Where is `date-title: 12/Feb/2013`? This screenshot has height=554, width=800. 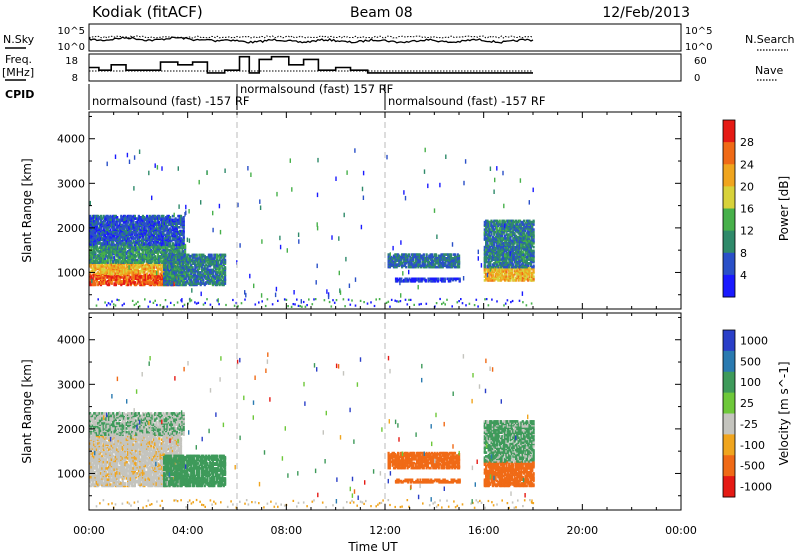 date-title: 12/Feb/2013 is located at coordinates (646, 13).